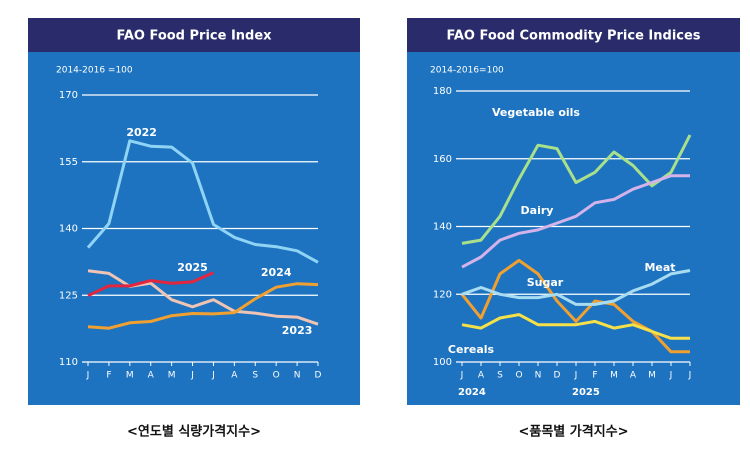 The width and height of the screenshot is (750, 459). What do you see at coordinates (297, 330) in the screenshot?
I see `series-label: 2023` at bounding box center [297, 330].